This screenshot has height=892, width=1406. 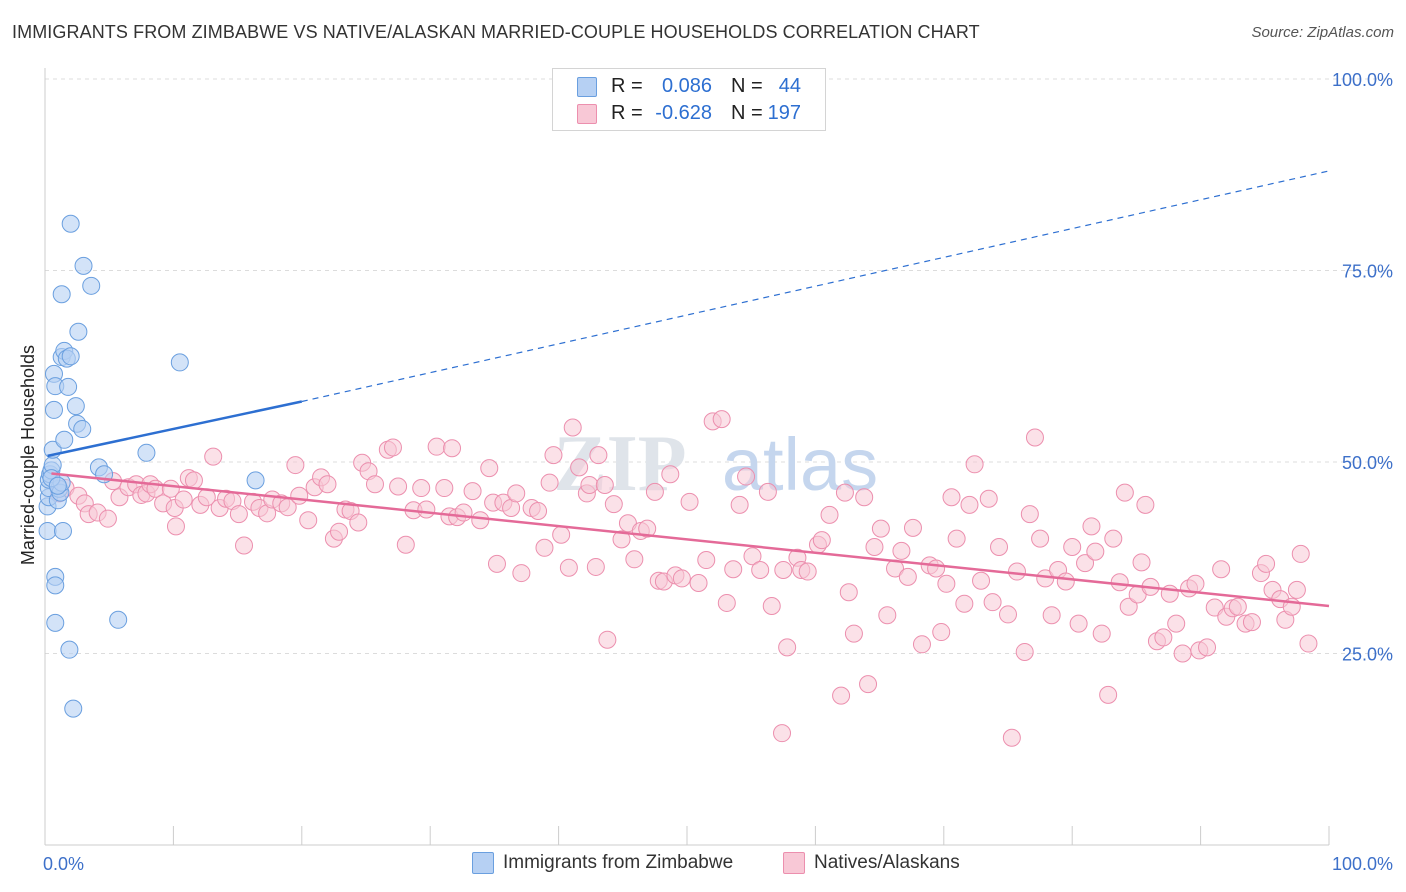 What do you see at coordinates (587, 87) in the screenshot?
I see `legend-swatch-blue` at bounding box center [587, 87].